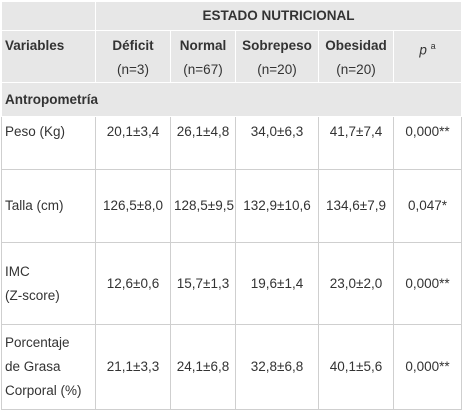 Image resolution: width=462 pixels, height=410 pixels. Describe the element at coordinates (48, 56) in the screenshot. I see `variables-header: Variables` at that location.